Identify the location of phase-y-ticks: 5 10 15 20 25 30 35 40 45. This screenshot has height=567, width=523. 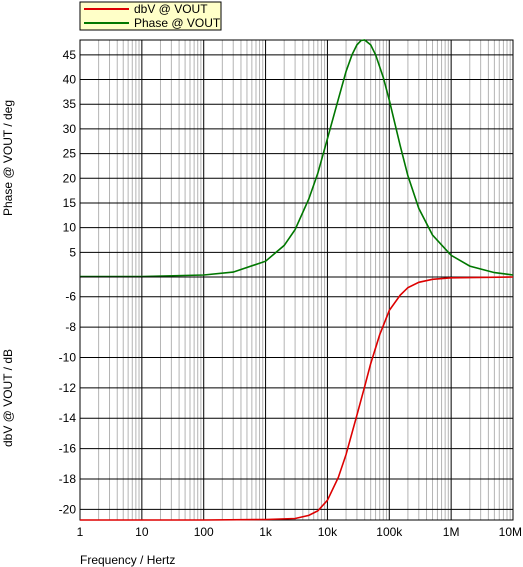
(70, 154).